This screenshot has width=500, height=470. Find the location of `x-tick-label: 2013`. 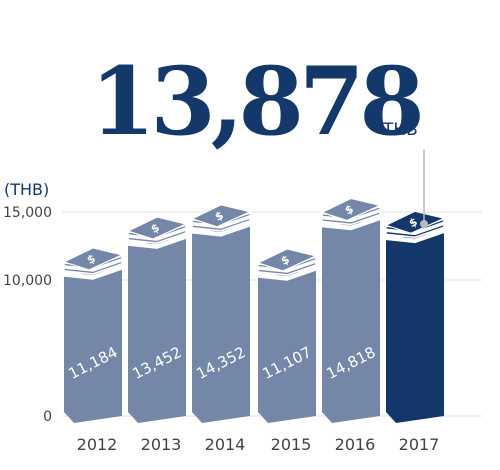

x-tick-label: 2013 is located at coordinates (161, 444).